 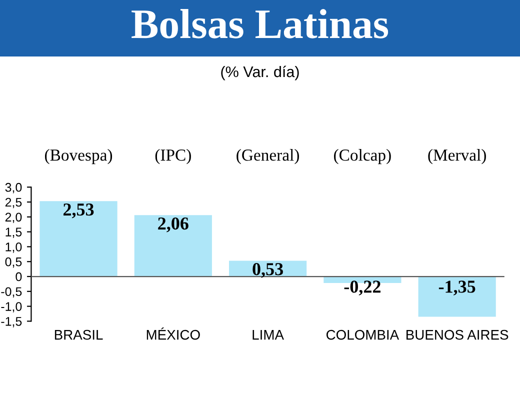 What do you see at coordinates (362, 288) in the screenshot?
I see `data-label: -0,22` at bounding box center [362, 288].